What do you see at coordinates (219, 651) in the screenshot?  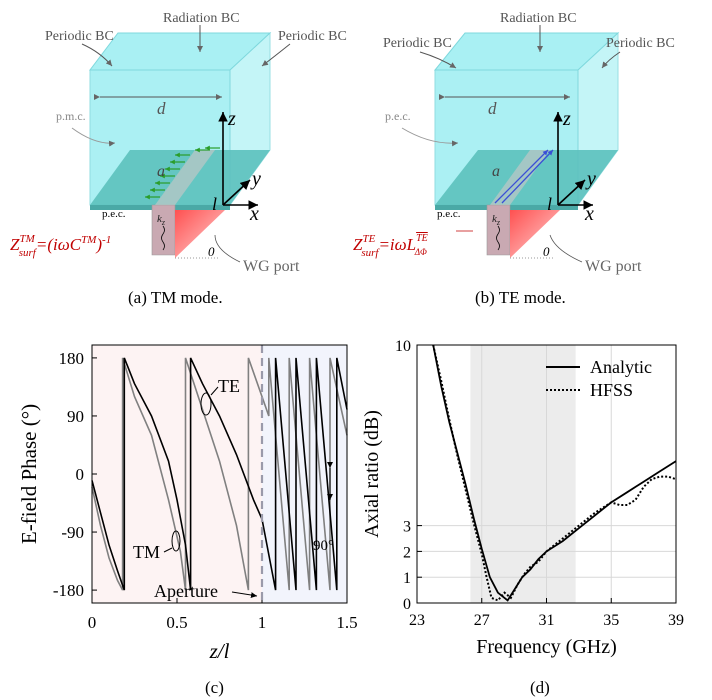 I see `x-axis-label: z/l` at bounding box center [219, 651].